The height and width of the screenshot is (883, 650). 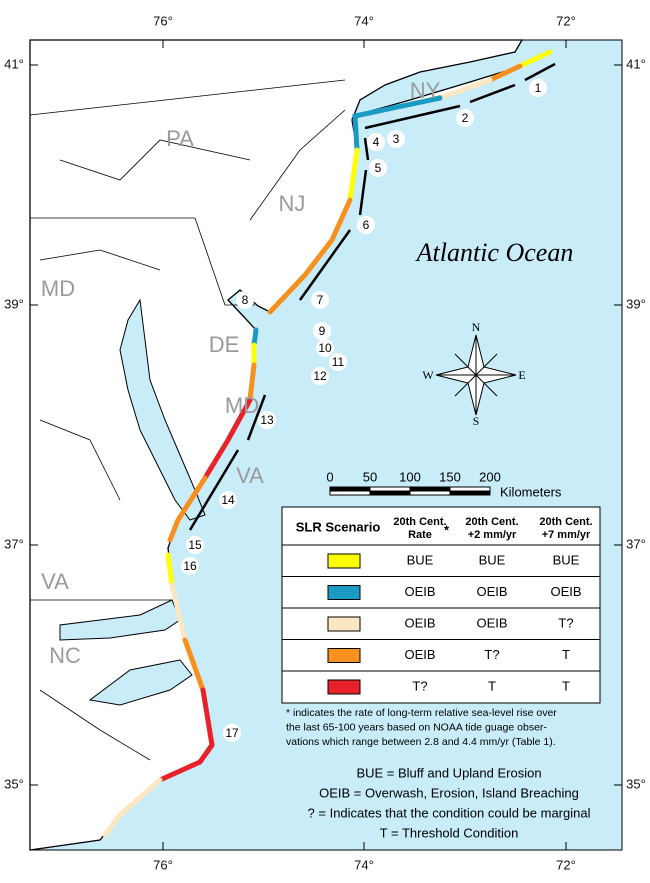 I want to click on compass-lines, so click(x=476, y=375).